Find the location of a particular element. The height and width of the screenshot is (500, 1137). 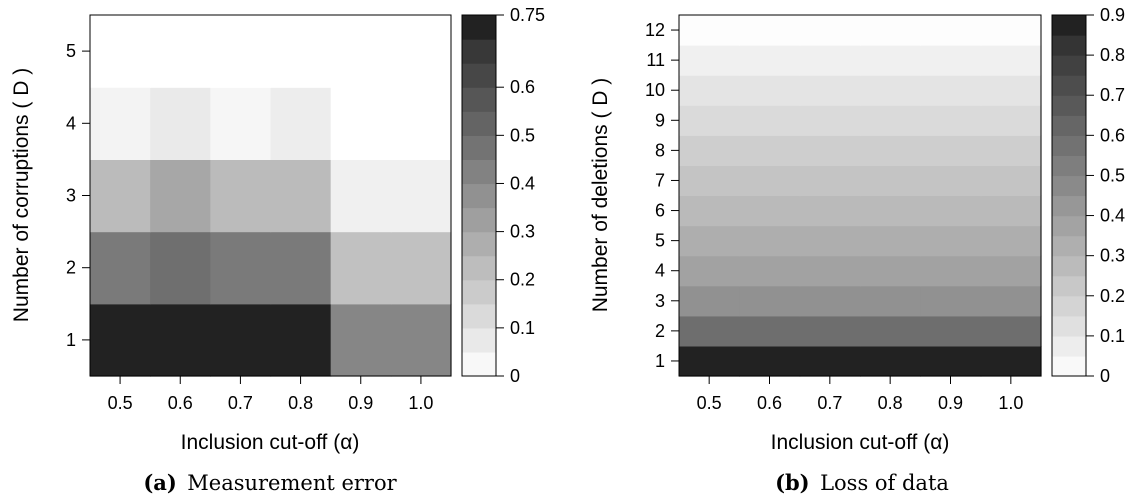

y-tick-label: 1 is located at coordinates (71, 340).